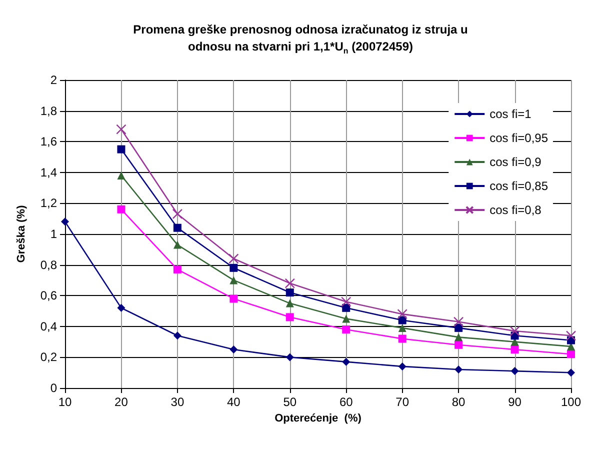  I want to click on y-tick-label: 2, so click(54, 80).